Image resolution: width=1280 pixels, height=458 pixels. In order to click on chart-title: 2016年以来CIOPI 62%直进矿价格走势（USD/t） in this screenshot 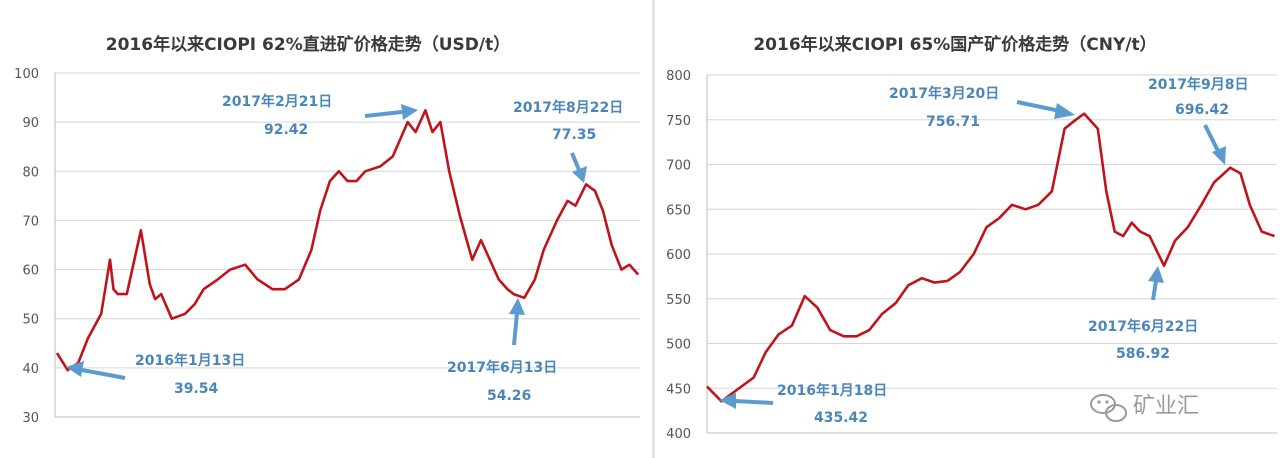, I will do `click(308, 44)`.